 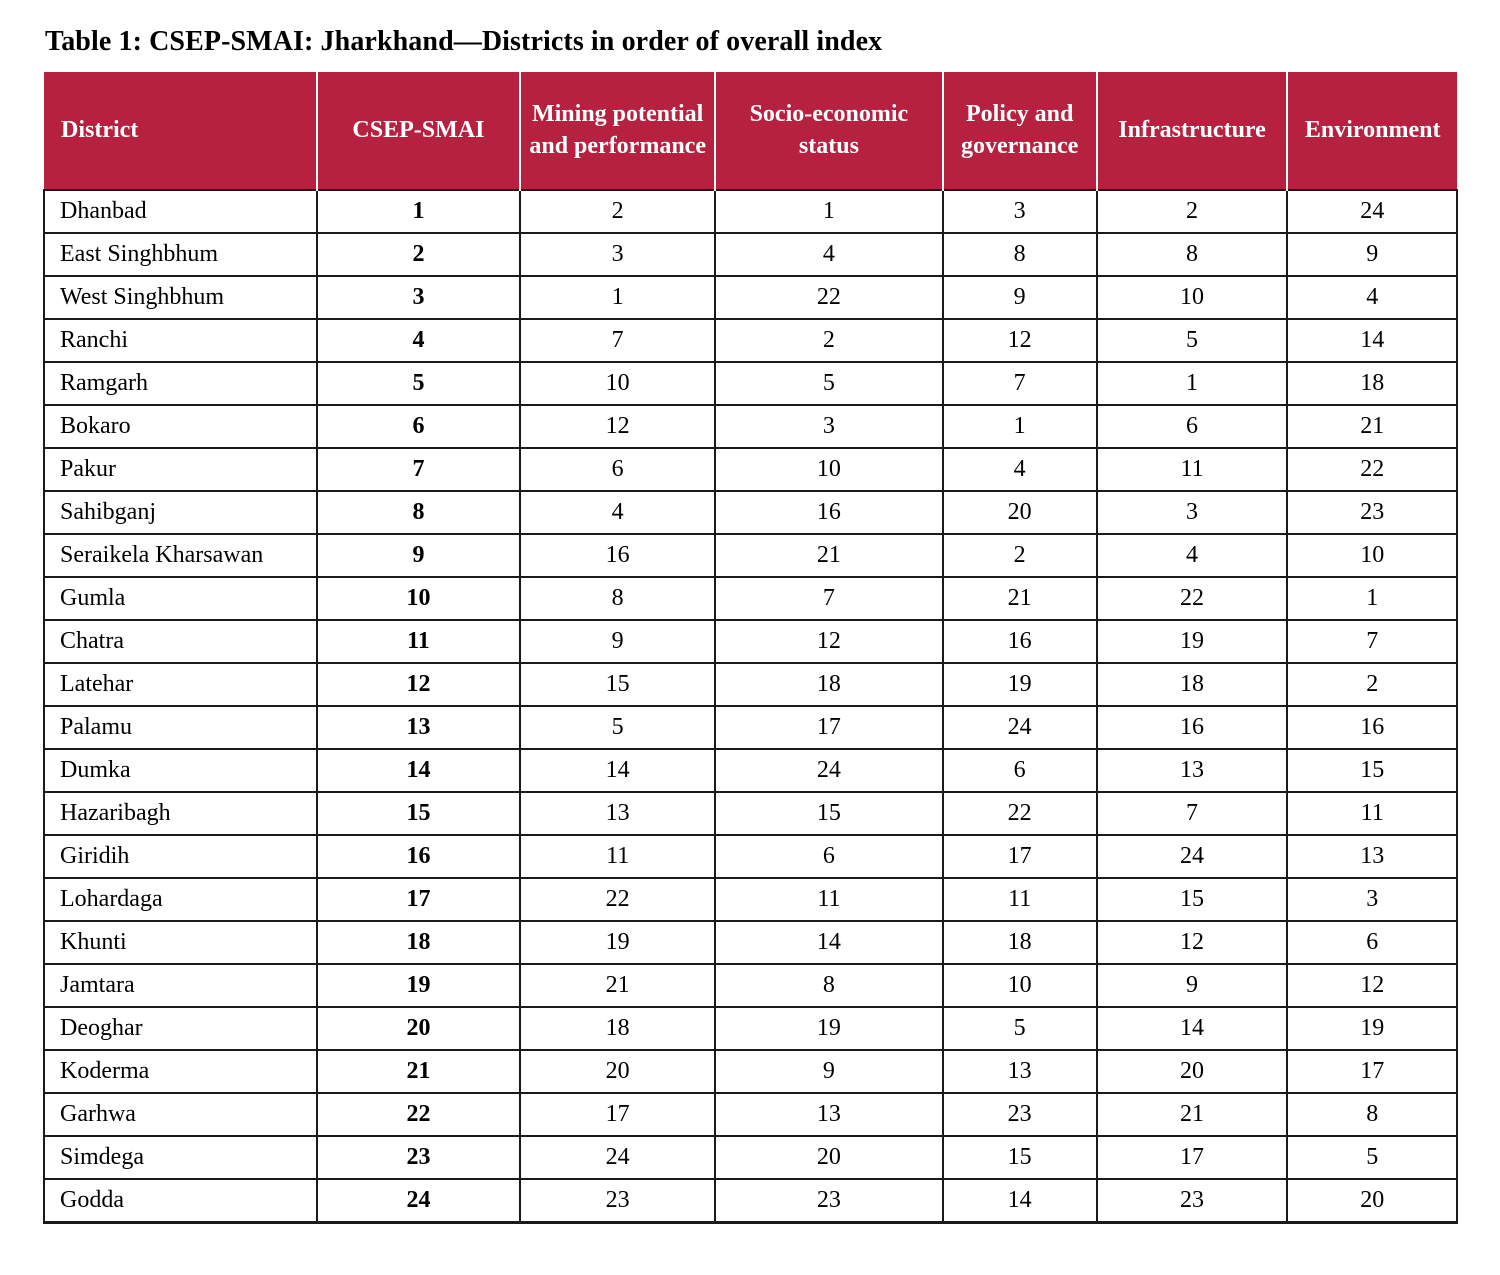 I want to click on cell-socio: 10, so click(x=829, y=469).